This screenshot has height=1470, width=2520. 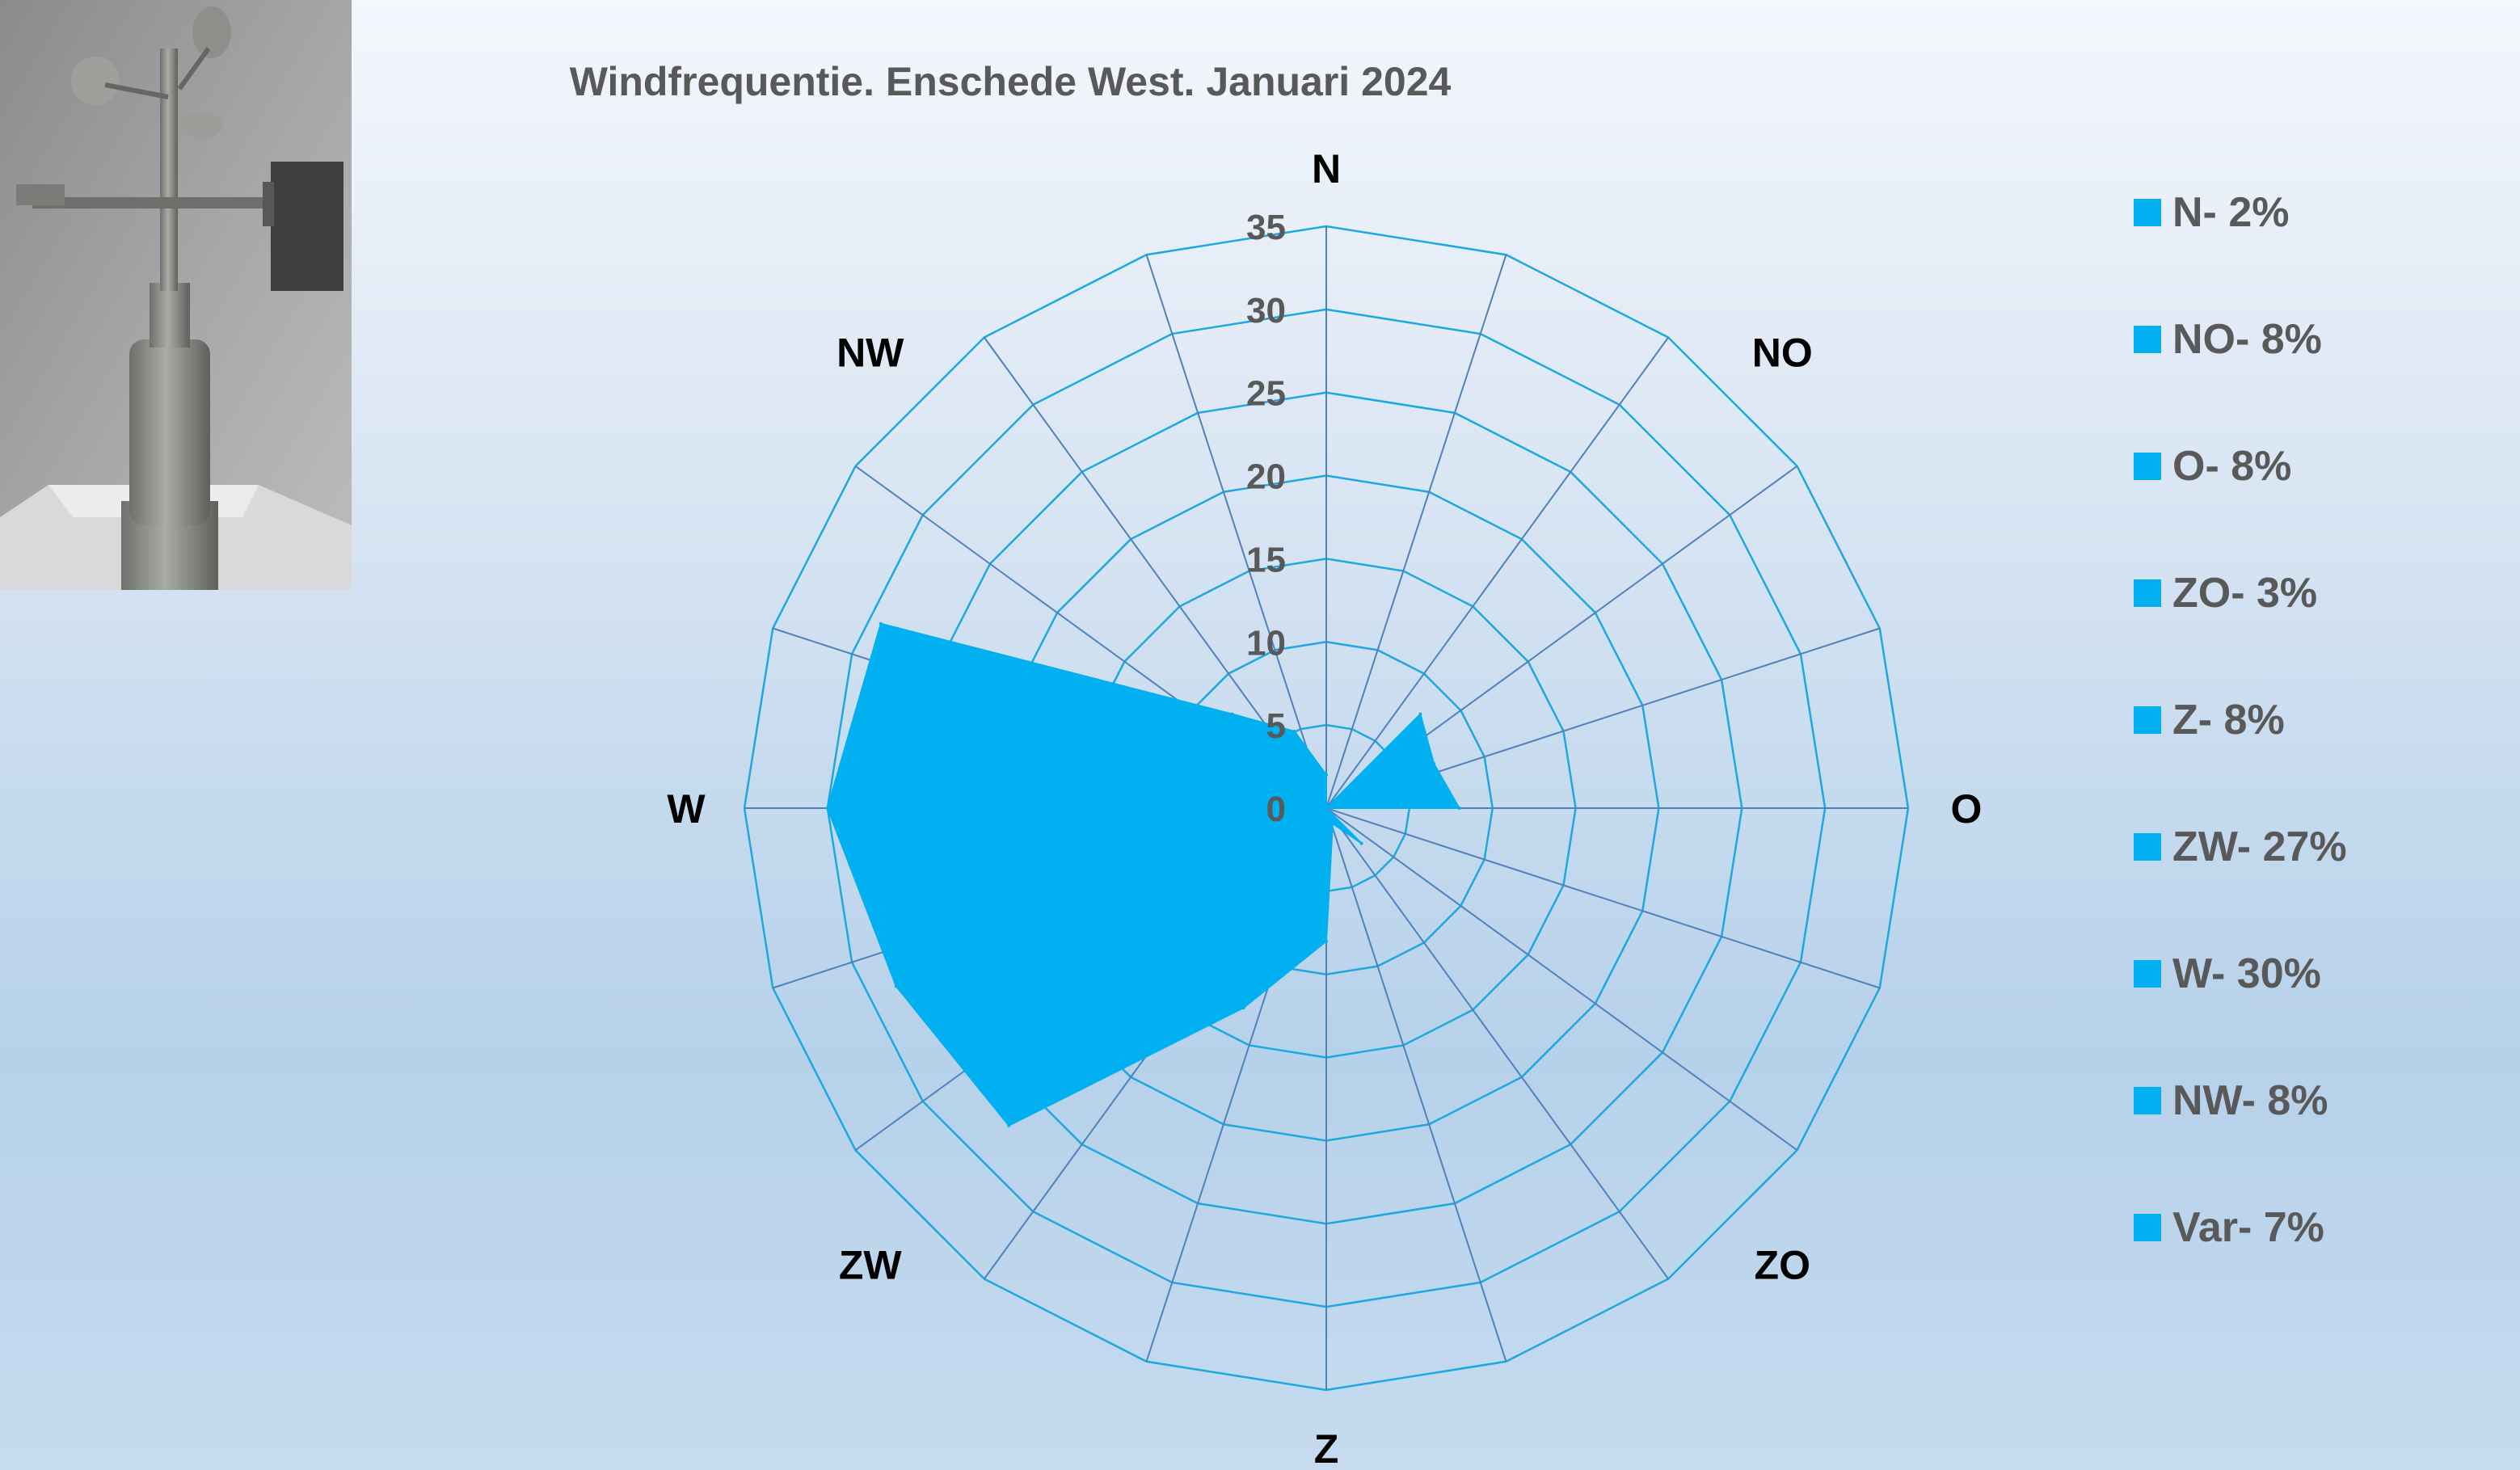 What do you see at coordinates (1967, 809) in the screenshot?
I see `category-label-o: O` at bounding box center [1967, 809].